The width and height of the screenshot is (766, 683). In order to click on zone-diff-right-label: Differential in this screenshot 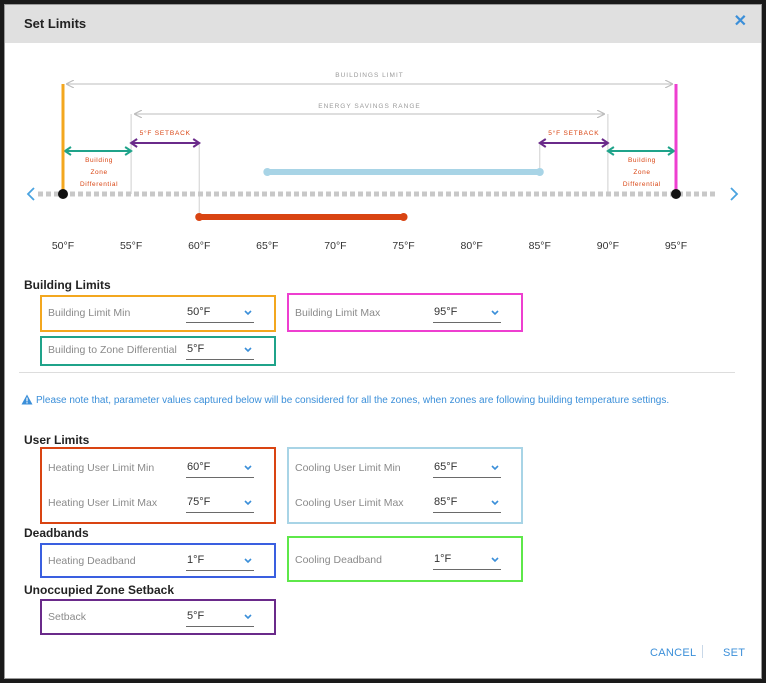, I will do `click(642, 184)`.